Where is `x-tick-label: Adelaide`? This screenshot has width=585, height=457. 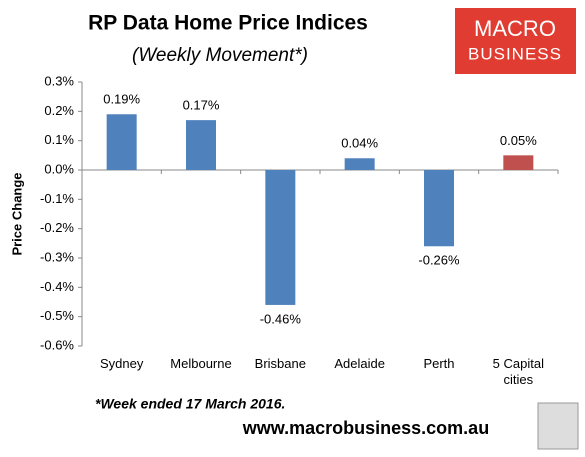 x-tick-label: Adelaide is located at coordinates (359, 363).